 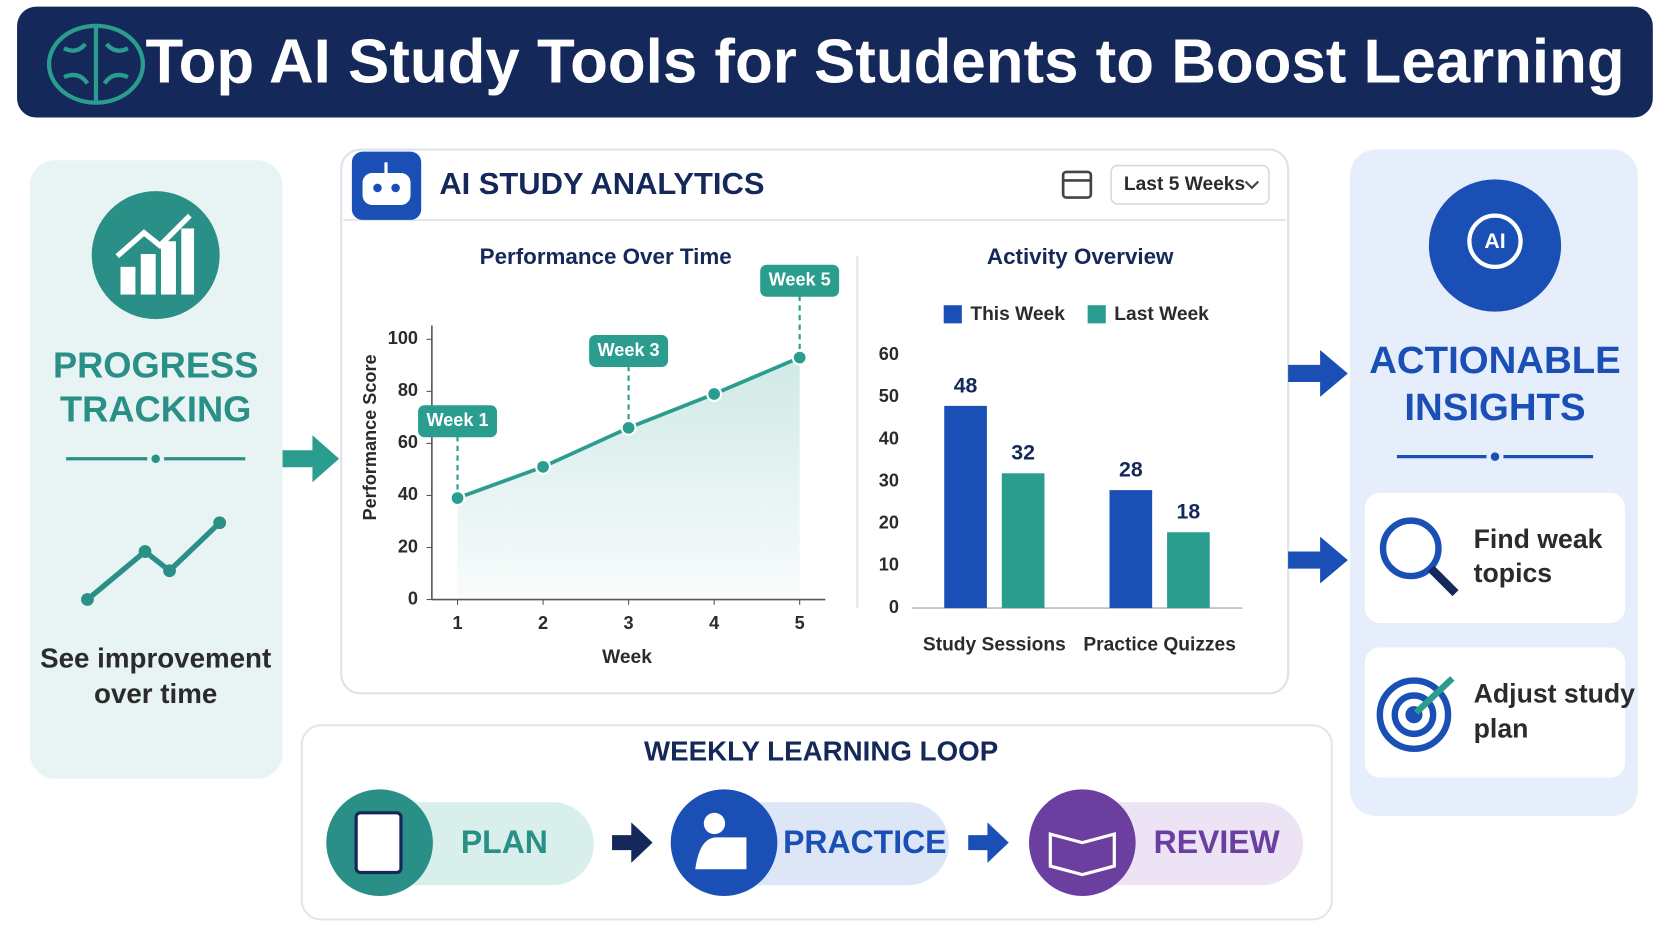 What do you see at coordinates (155, 693) in the screenshot?
I see `progress-caption: over time` at bounding box center [155, 693].